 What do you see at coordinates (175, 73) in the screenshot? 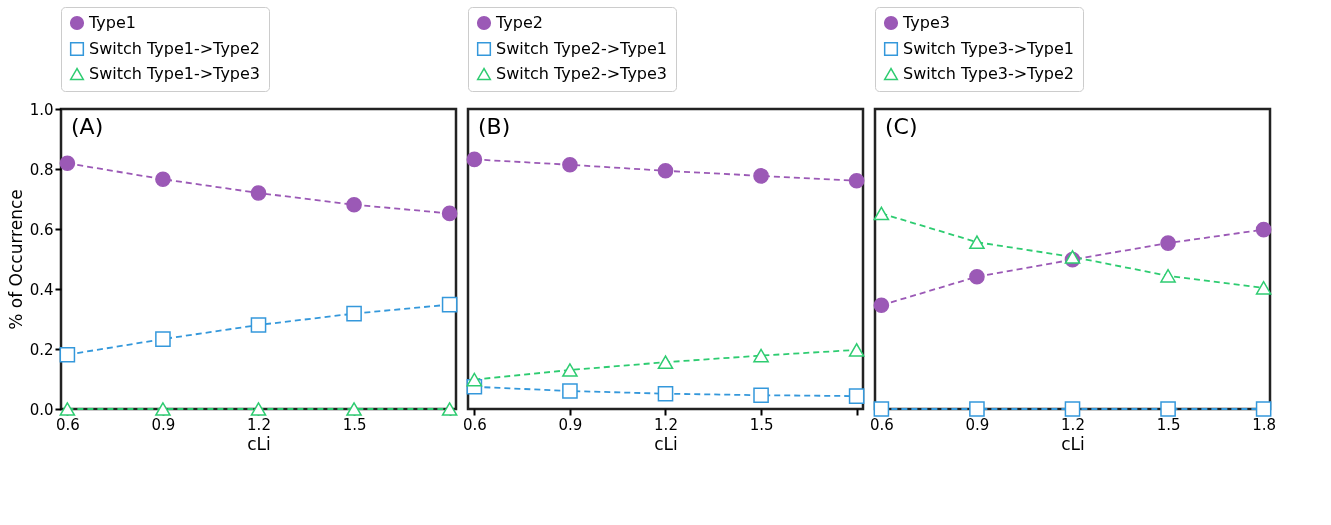
I see `legend-label: Switch Type1->Type3` at bounding box center [175, 73].